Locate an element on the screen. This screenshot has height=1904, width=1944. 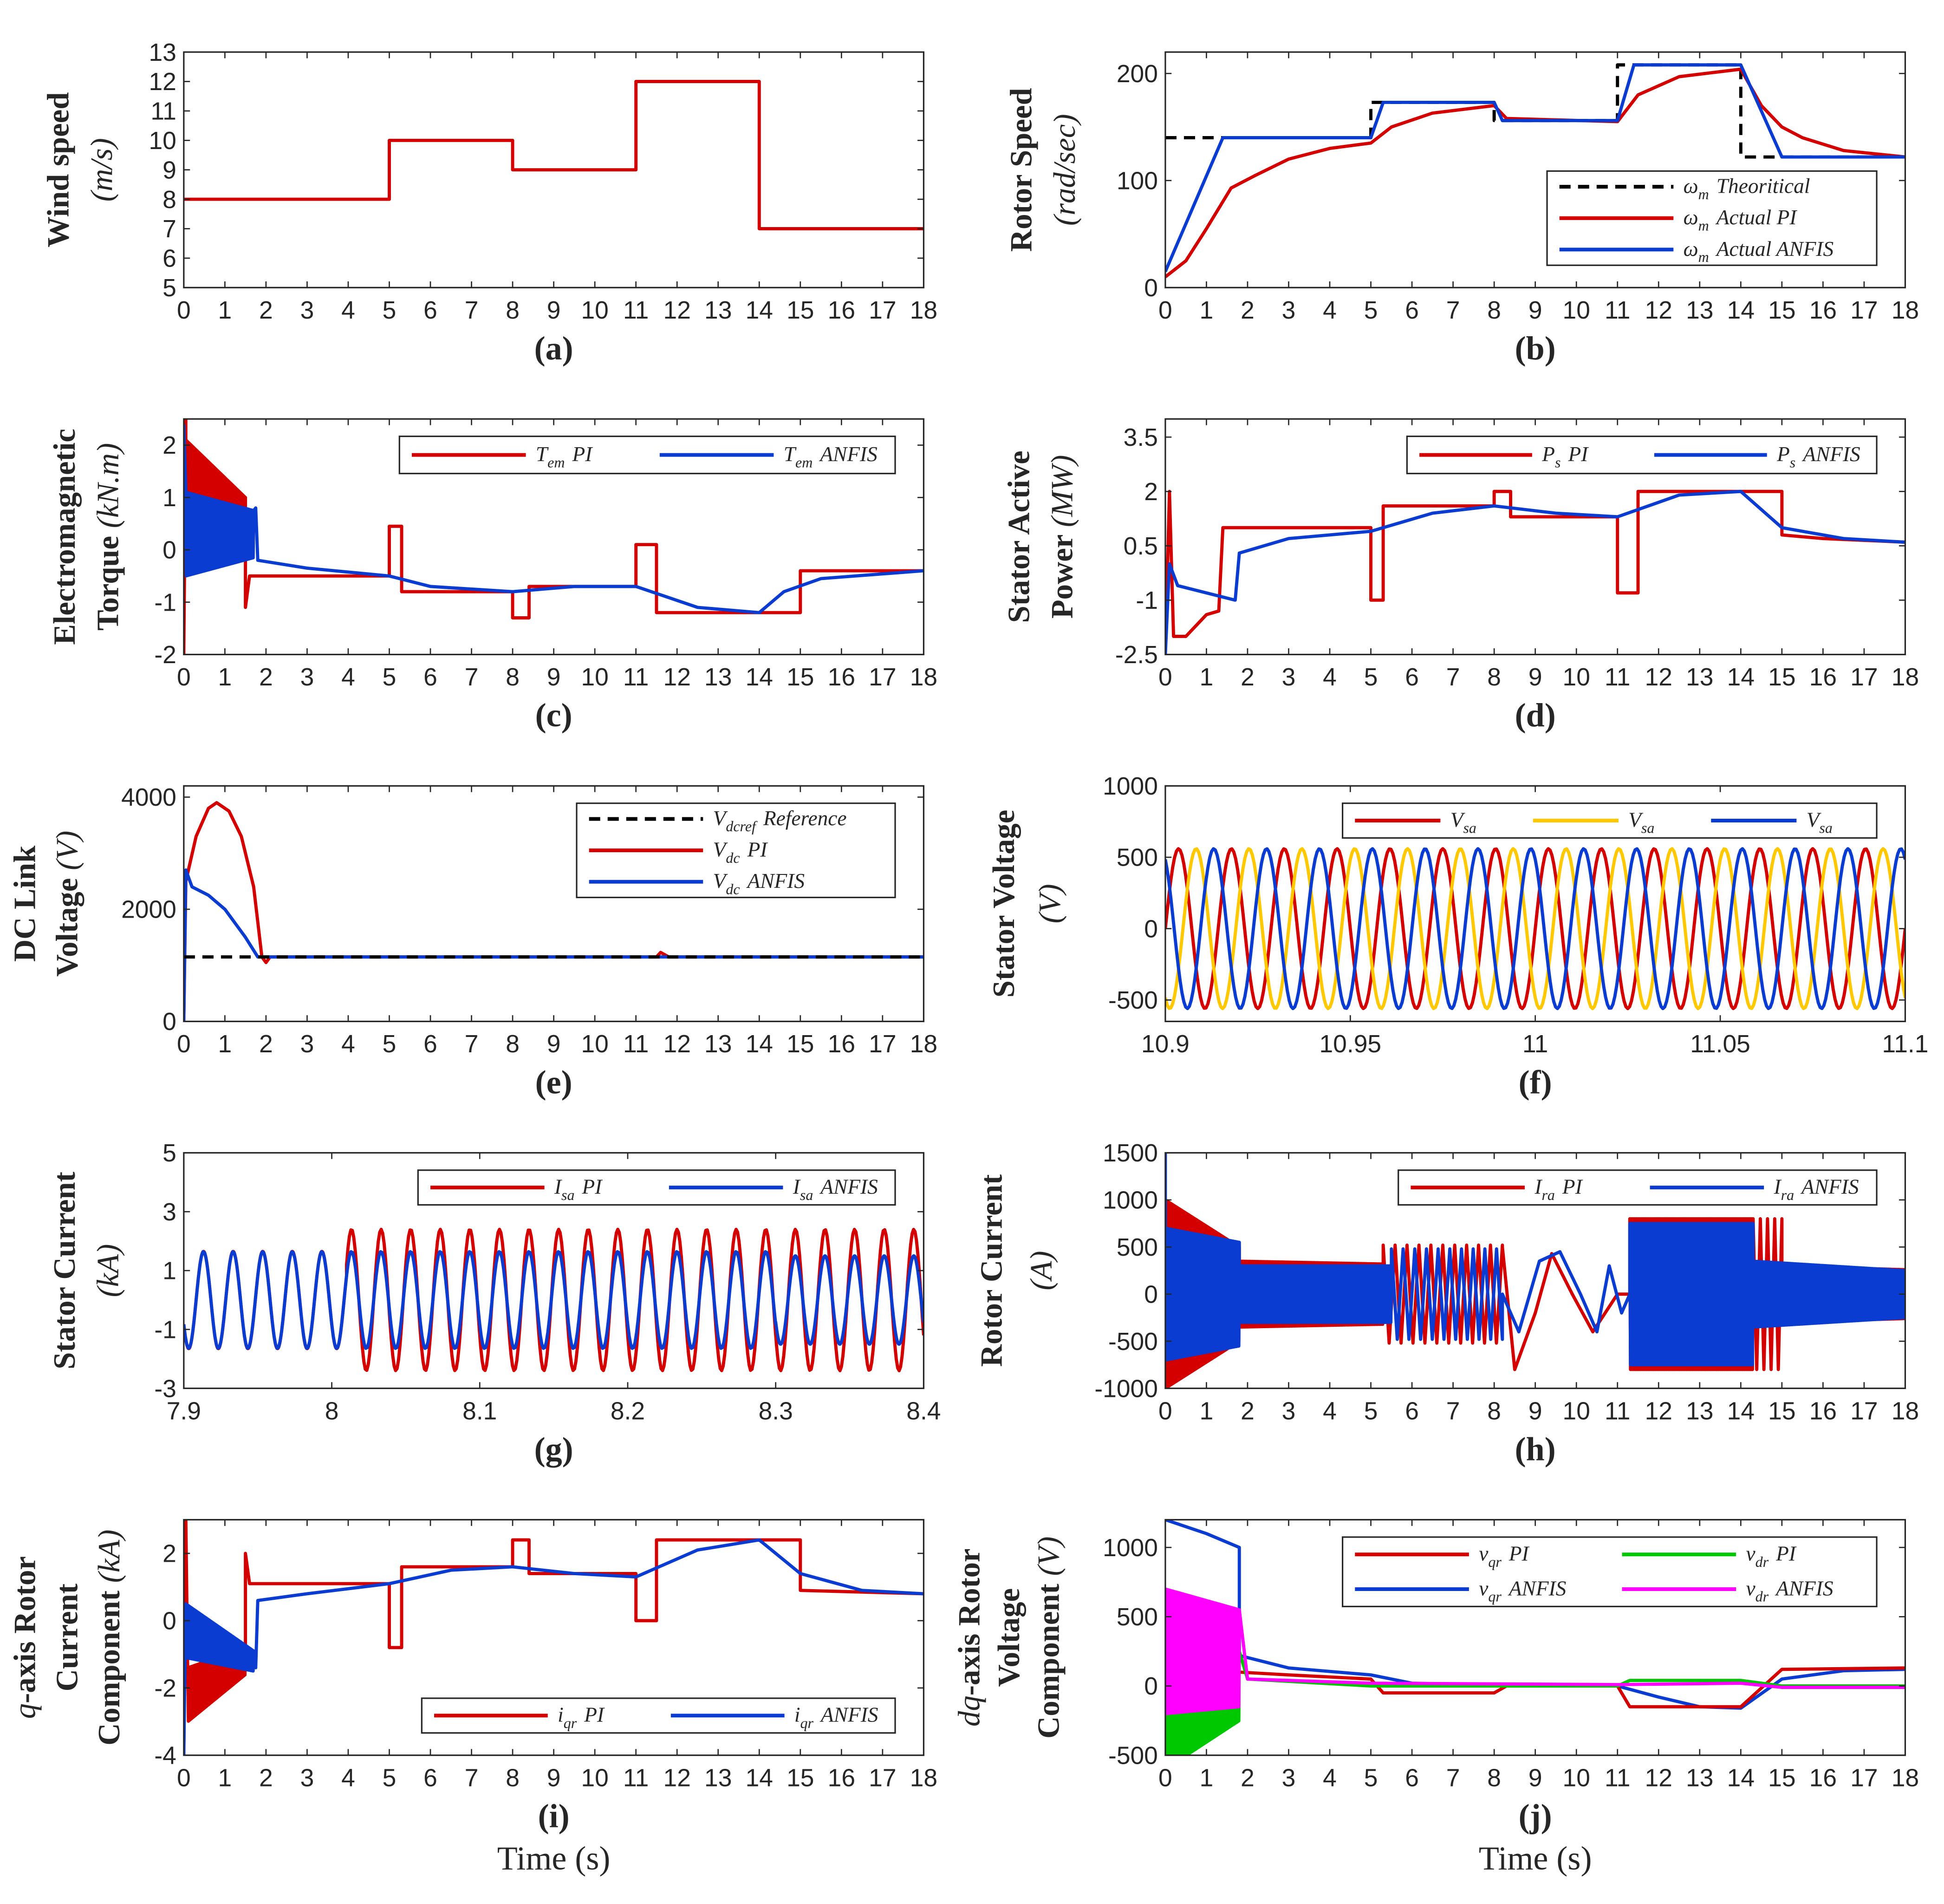
legend-label: Tem ANFIS is located at coordinates (831, 456).